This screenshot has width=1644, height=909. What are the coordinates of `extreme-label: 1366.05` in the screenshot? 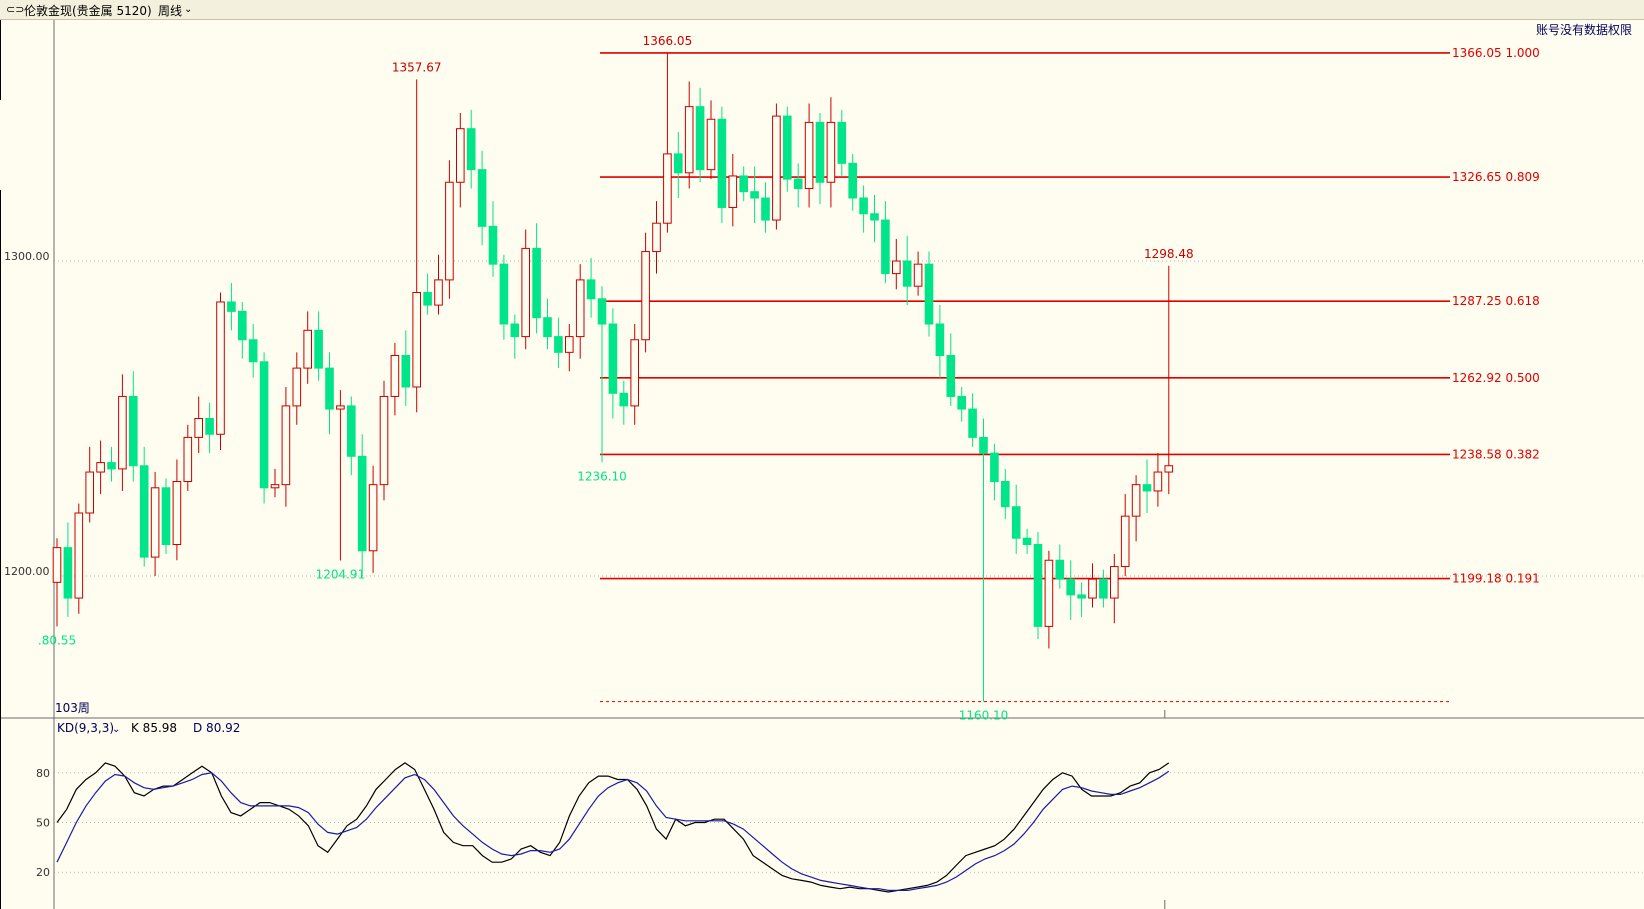 It's located at (668, 41).